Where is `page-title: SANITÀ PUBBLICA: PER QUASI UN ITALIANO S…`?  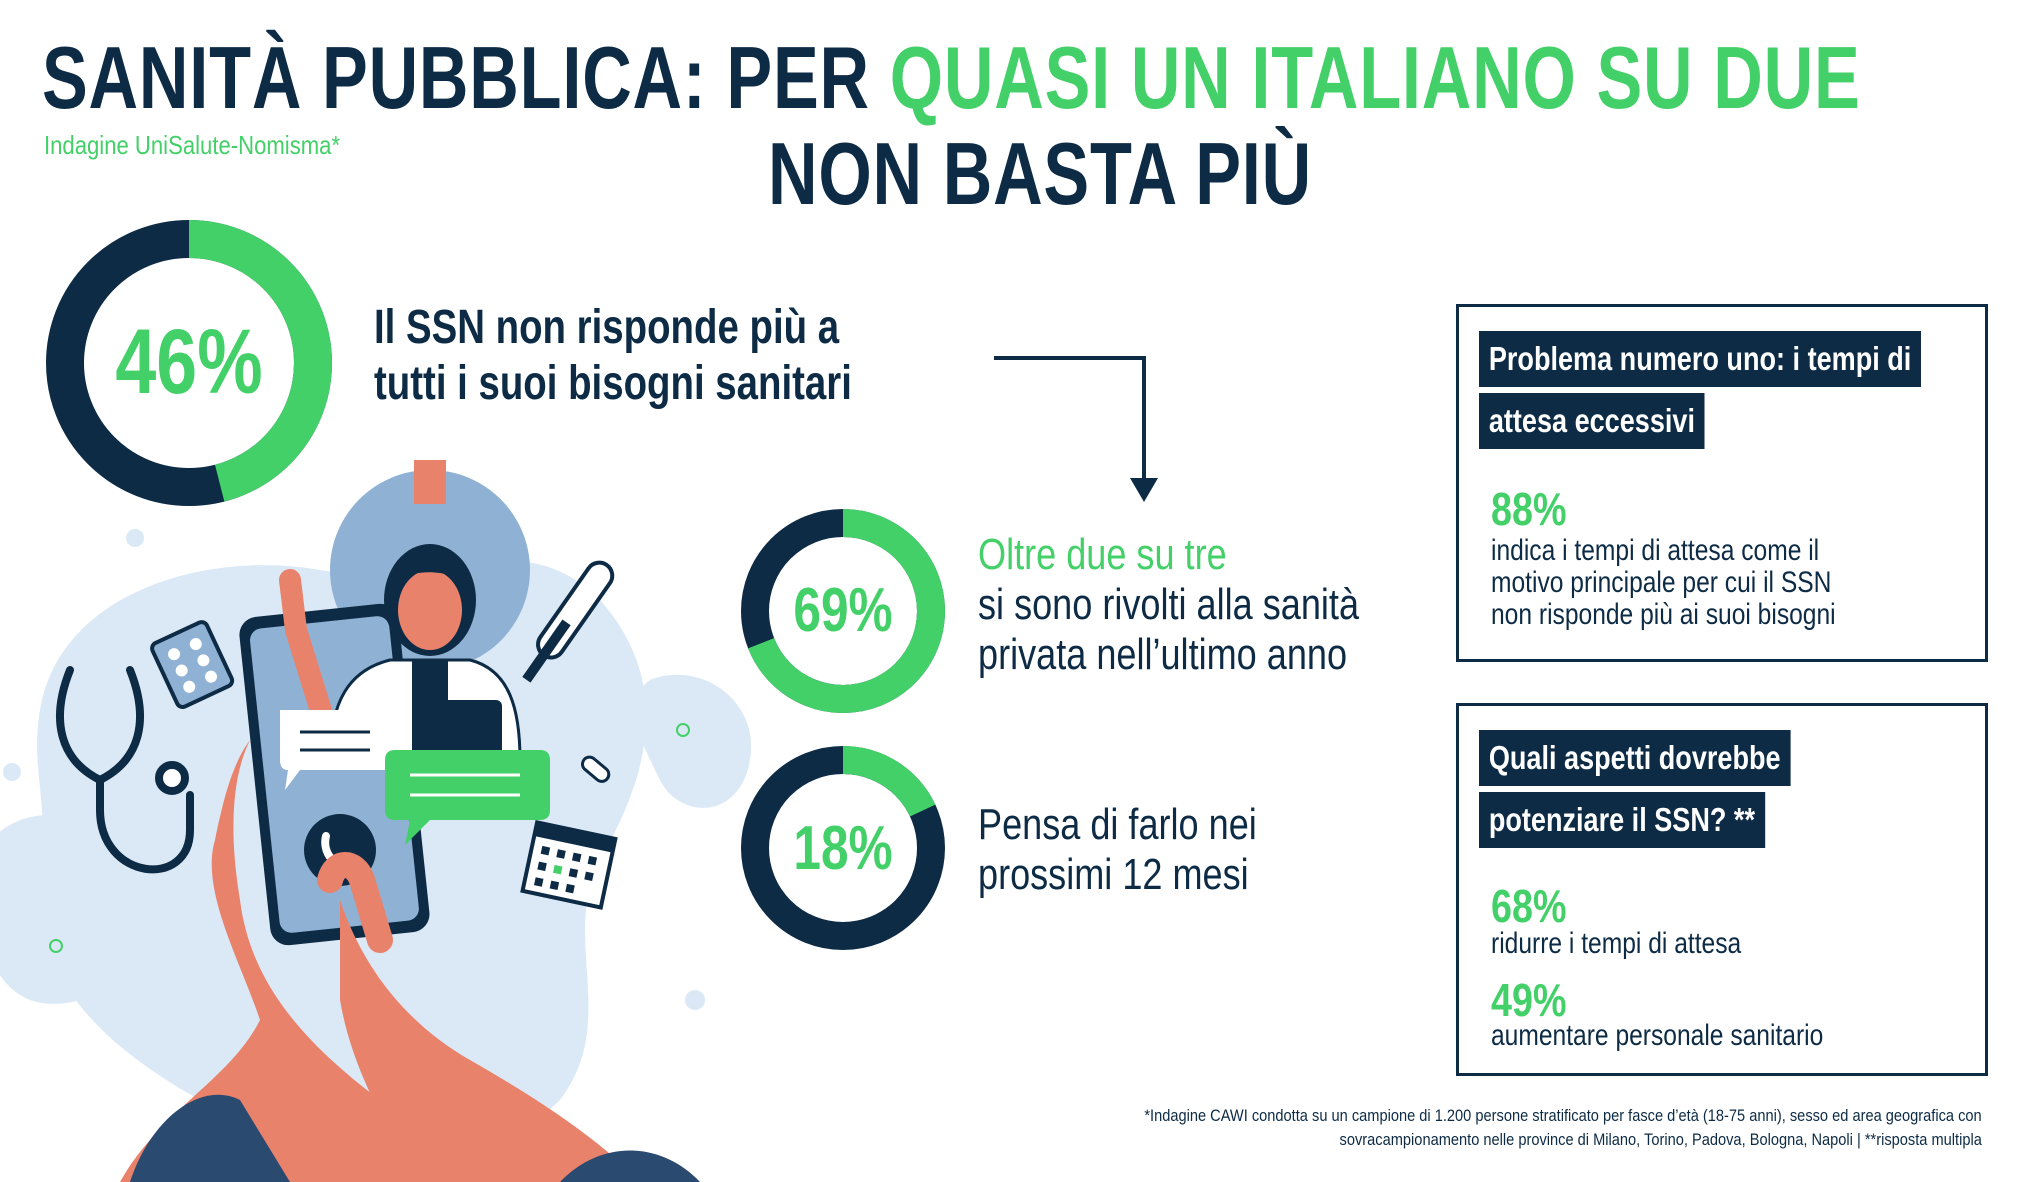 page-title: SANITÀ PUBBLICA: PER QUASI UN ITALIANO S… is located at coordinates (951, 78).